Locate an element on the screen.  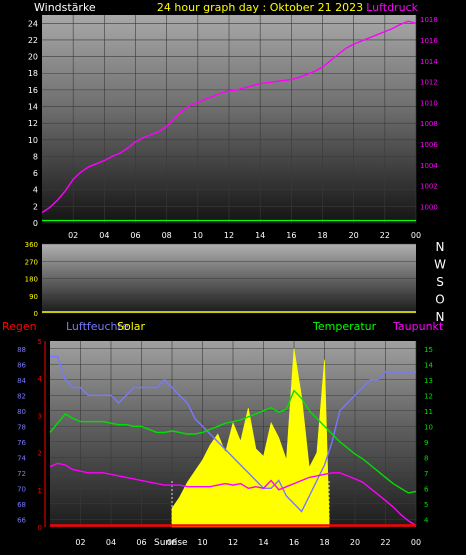
temperature-tick-label: 12 is located at coordinates (428, 396).